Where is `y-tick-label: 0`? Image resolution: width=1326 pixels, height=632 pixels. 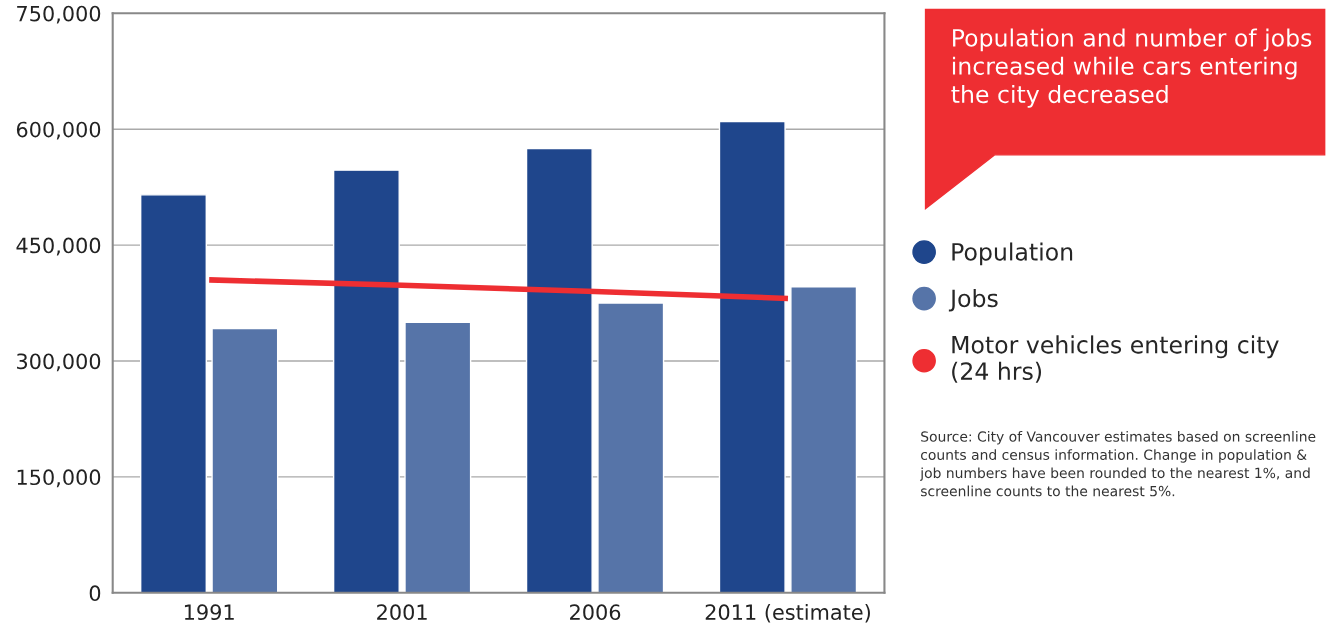
y-tick-label: 0 is located at coordinates (95, 593).